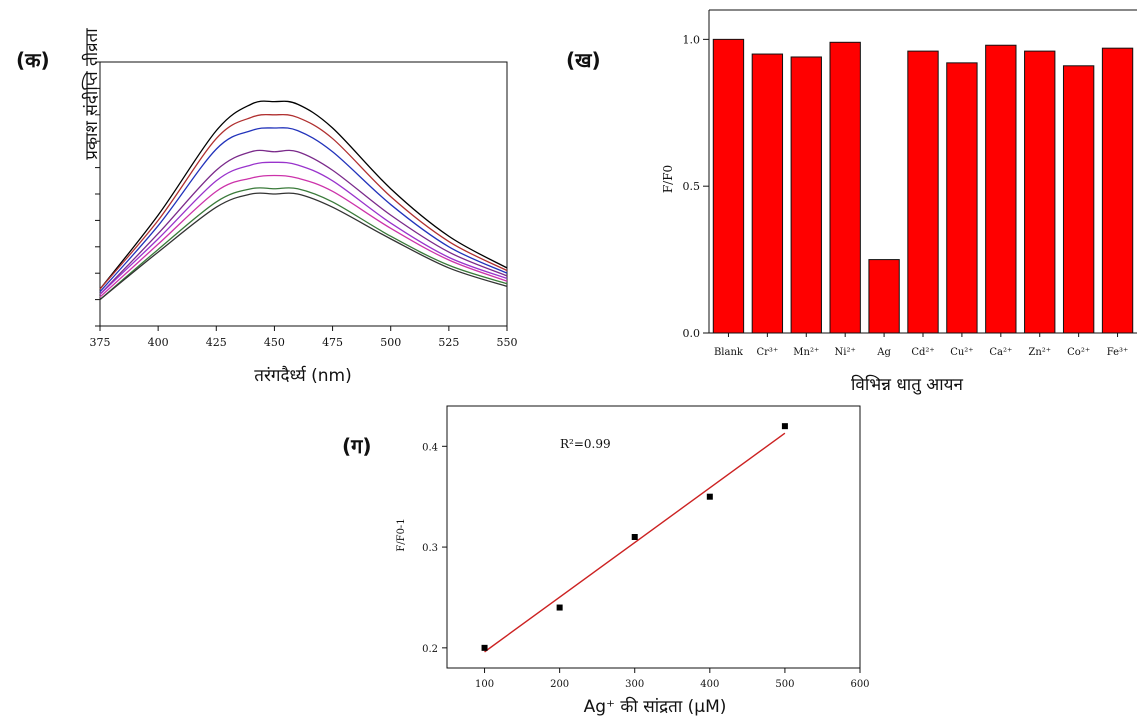 The width and height of the screenshot is (1137, 717). I want to click on panel-b-category-label: Ca²⁺, so click(1000, 352).